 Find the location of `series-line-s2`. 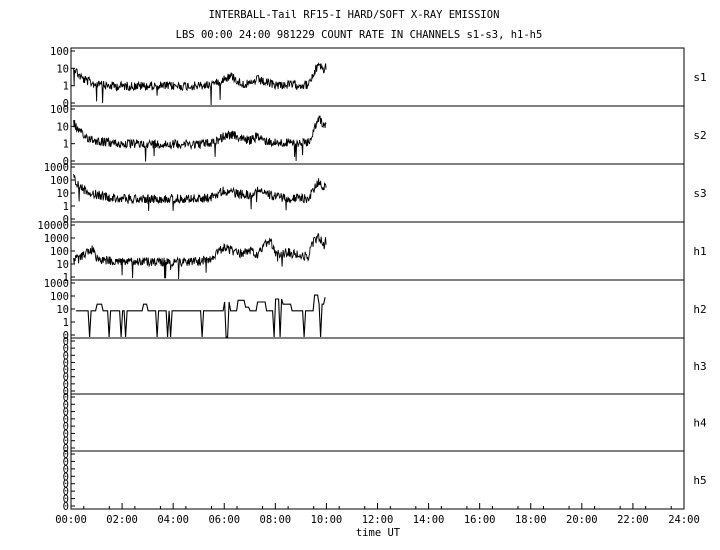

series-line-s2 is located at coordinates (200, 138).